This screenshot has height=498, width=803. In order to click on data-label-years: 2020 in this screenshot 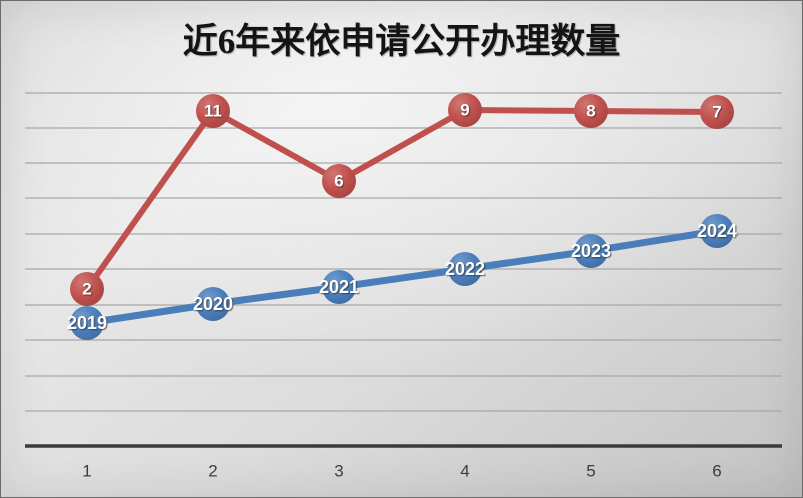, I will do `click(213, 304)`.